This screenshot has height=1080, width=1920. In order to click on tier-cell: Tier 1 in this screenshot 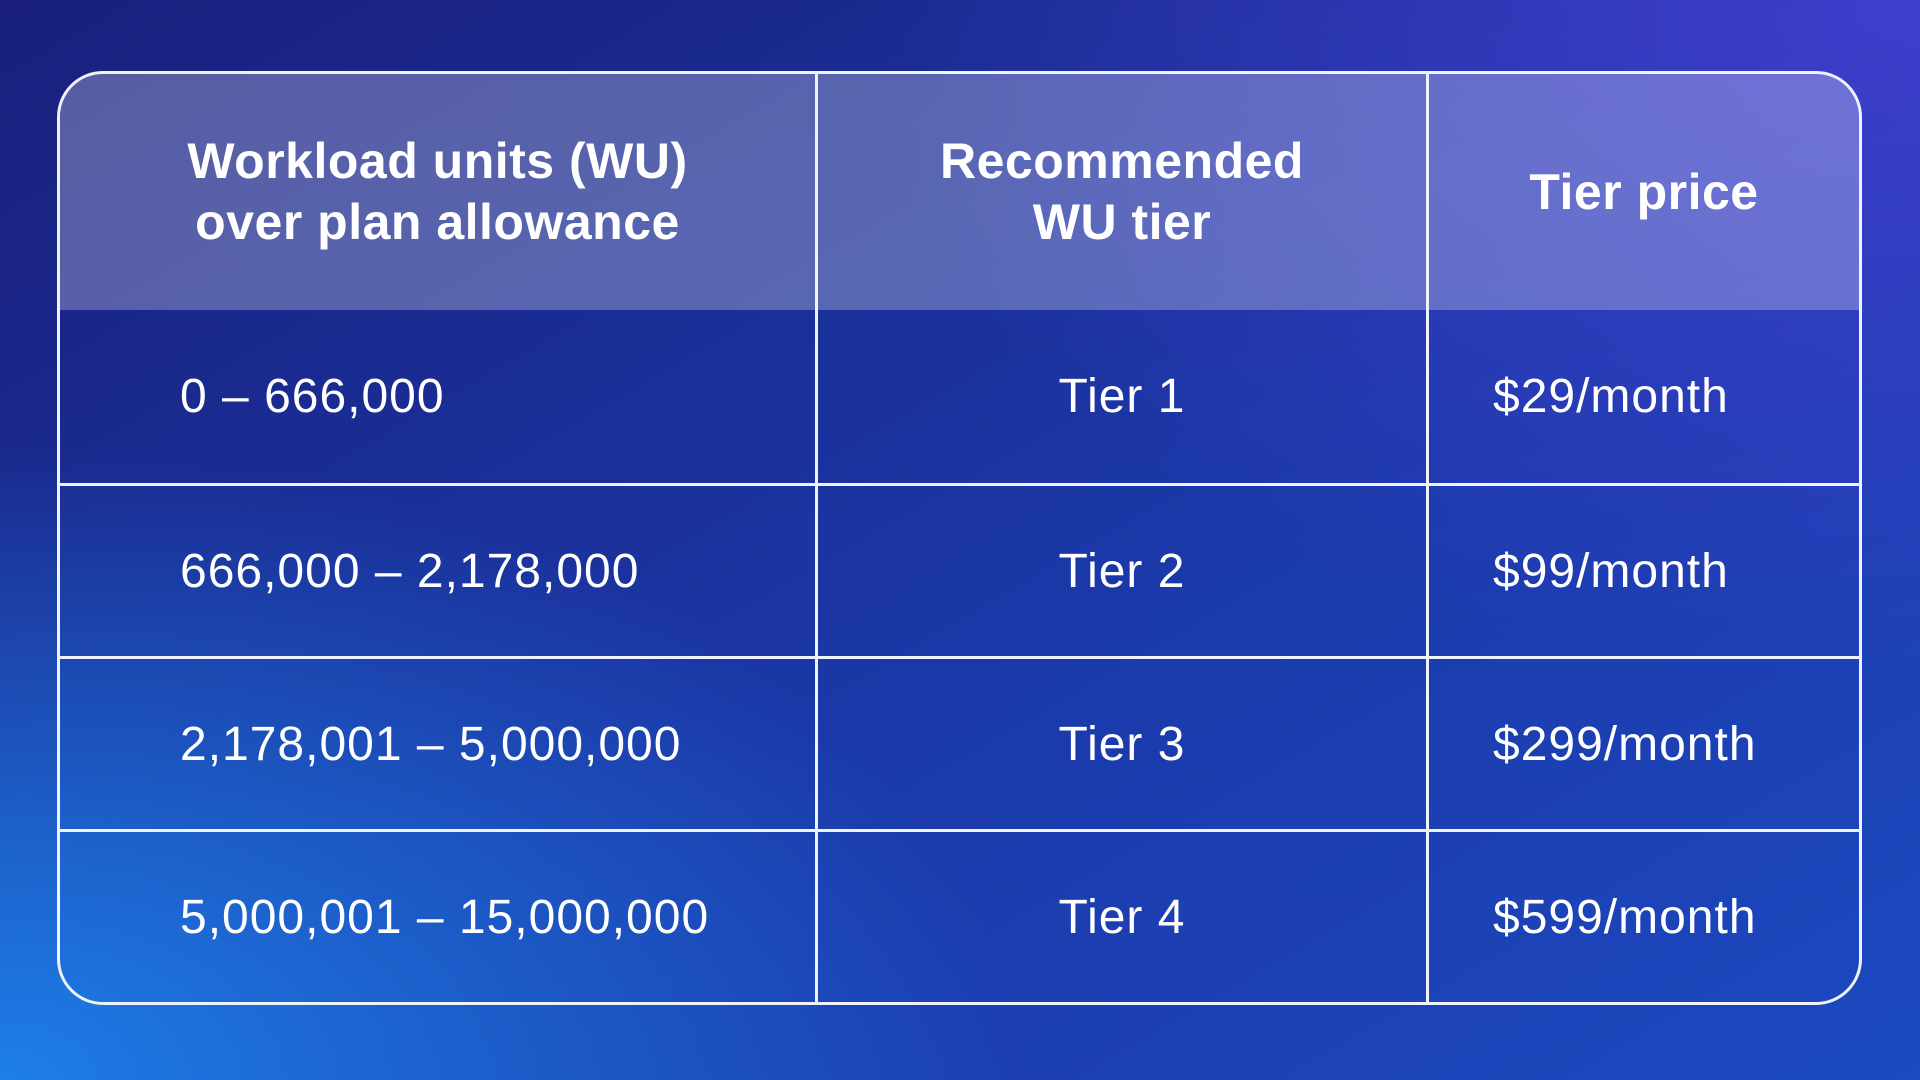, I will do `click(1123, 396)`.